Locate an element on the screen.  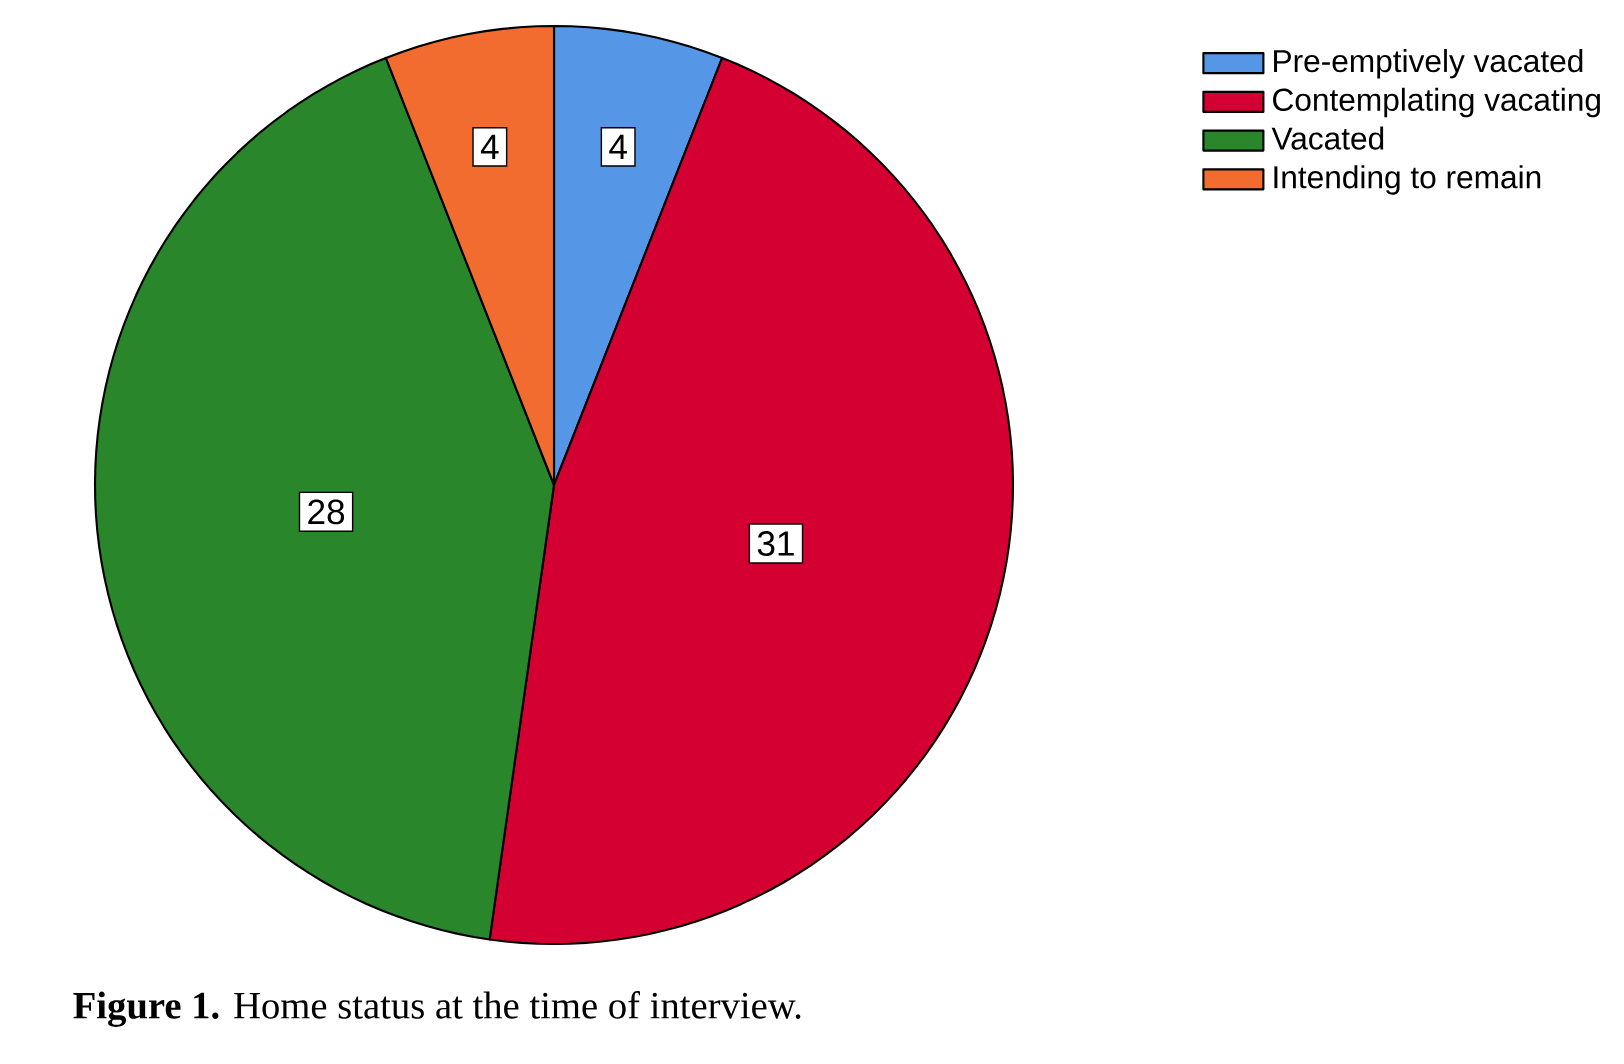
text: Figure 1. Home status at the time of interview. is located at coordinates (437, 1009).